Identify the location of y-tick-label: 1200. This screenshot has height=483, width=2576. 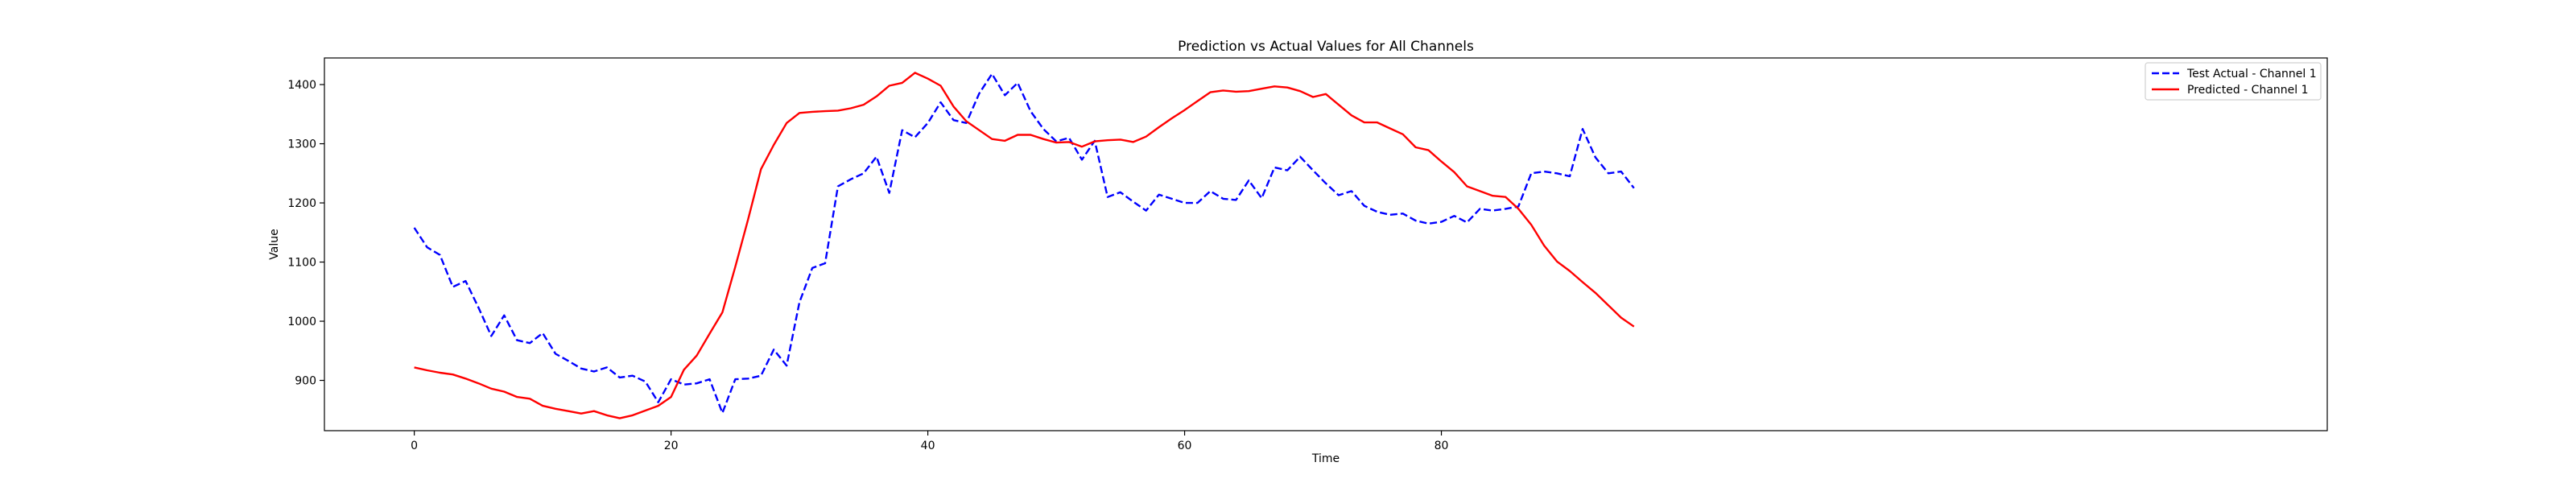
(301, 203).